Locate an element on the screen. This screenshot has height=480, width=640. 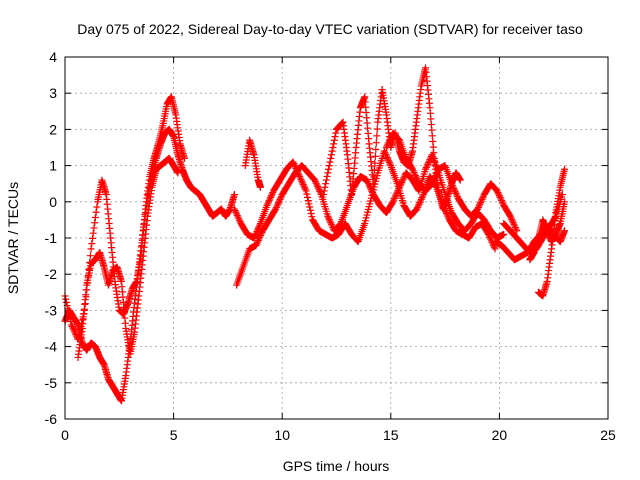
y-tick-label: 3 is located at coordinates (53, 93).